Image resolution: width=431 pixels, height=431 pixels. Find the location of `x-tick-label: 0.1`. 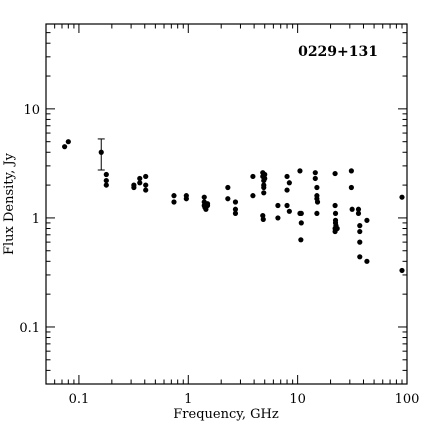

x-tick-label: 0.1 is located at coordinates (79, 399).